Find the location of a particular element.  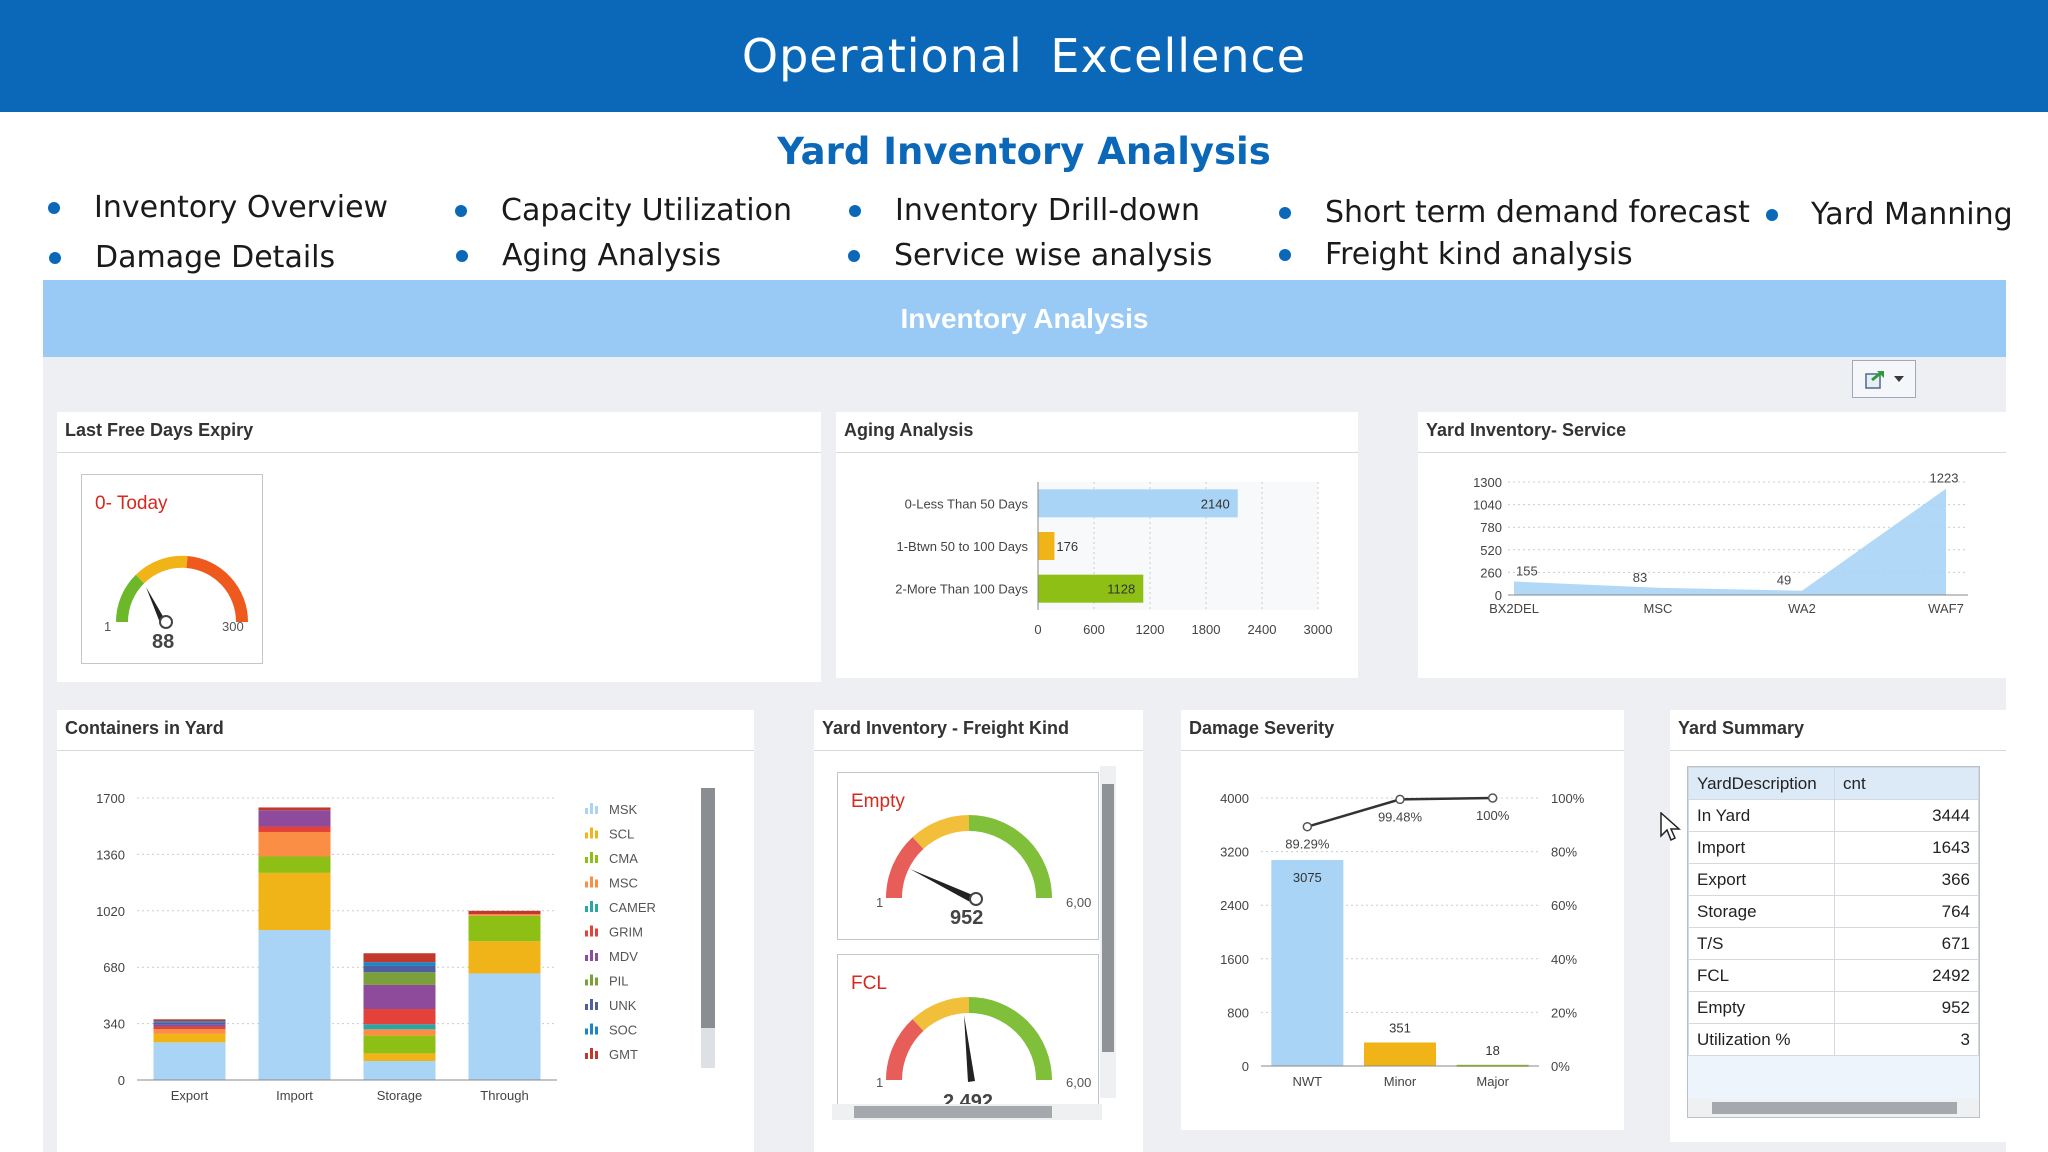

y2-tick-label: 60% is located at coordinates (1564, 905).